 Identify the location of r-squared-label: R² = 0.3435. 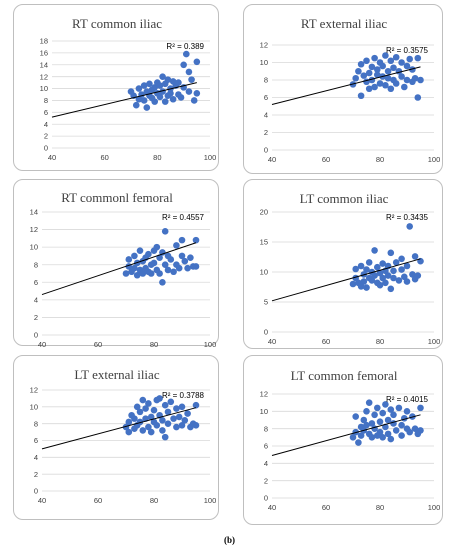
(407, 217).